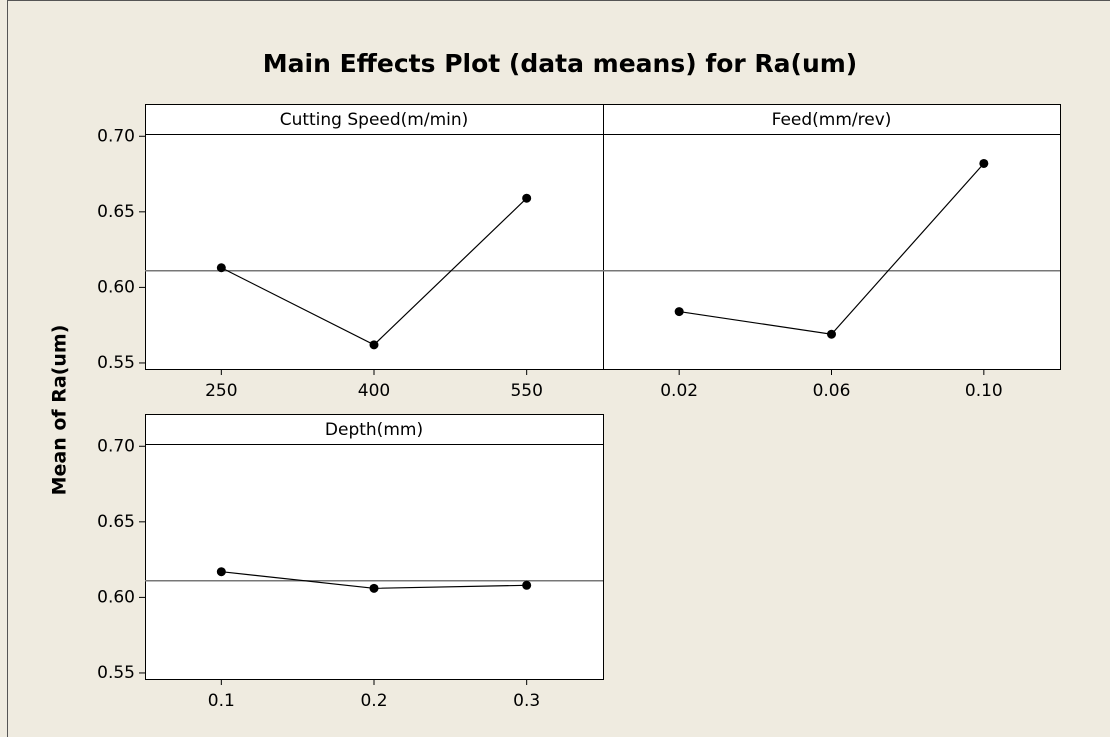 The height and width of the screenshot is (737, 1110). I want to click on x-tick-label: 400, so click(374, 391).